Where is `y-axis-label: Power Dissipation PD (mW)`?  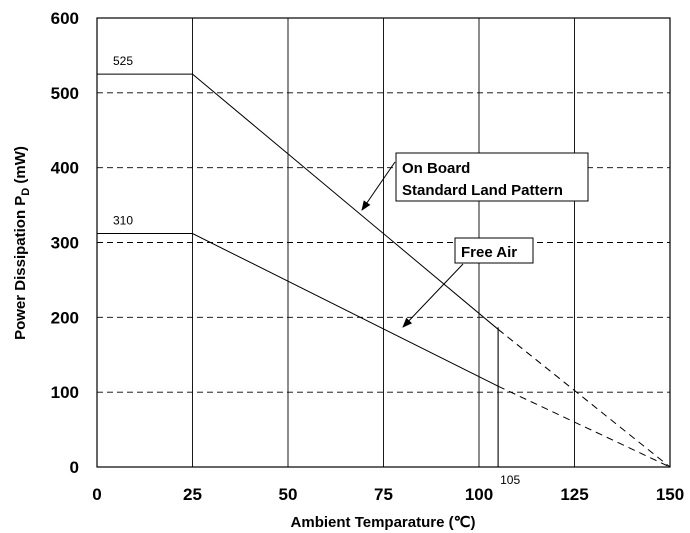
y-axis-label: Power Dissipation PD (mW) is located at coordinates (22, 243).